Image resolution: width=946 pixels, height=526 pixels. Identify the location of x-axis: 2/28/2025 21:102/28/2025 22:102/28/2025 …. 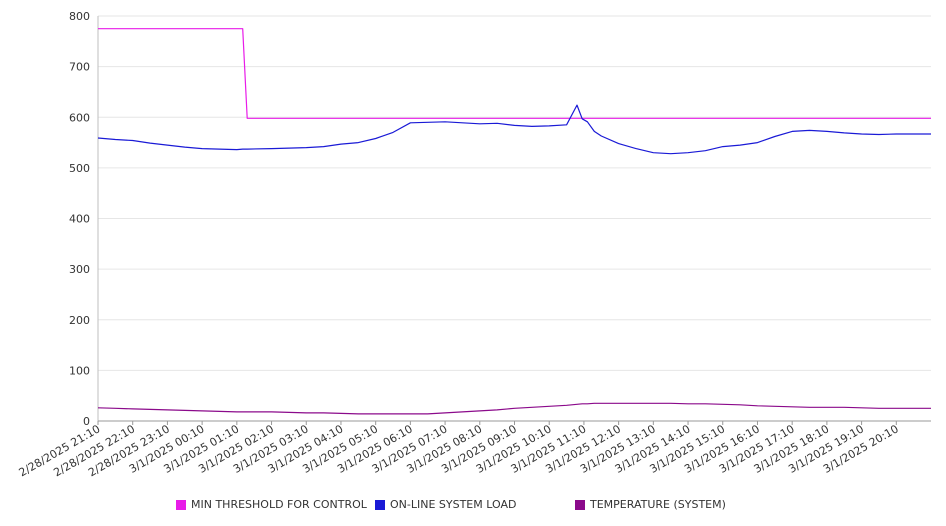
(474, 449).